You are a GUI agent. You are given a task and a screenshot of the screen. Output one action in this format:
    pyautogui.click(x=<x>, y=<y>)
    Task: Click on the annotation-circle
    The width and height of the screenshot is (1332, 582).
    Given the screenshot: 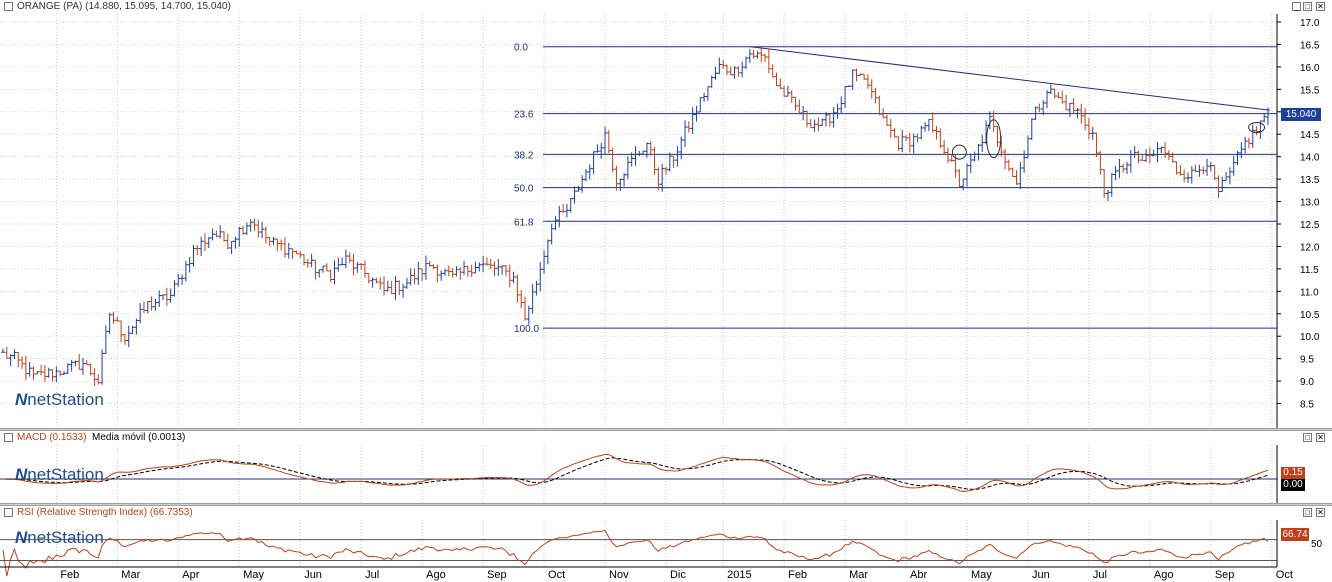 What is the action you would take?
    pyautogui.click(x=959, y=152)
    